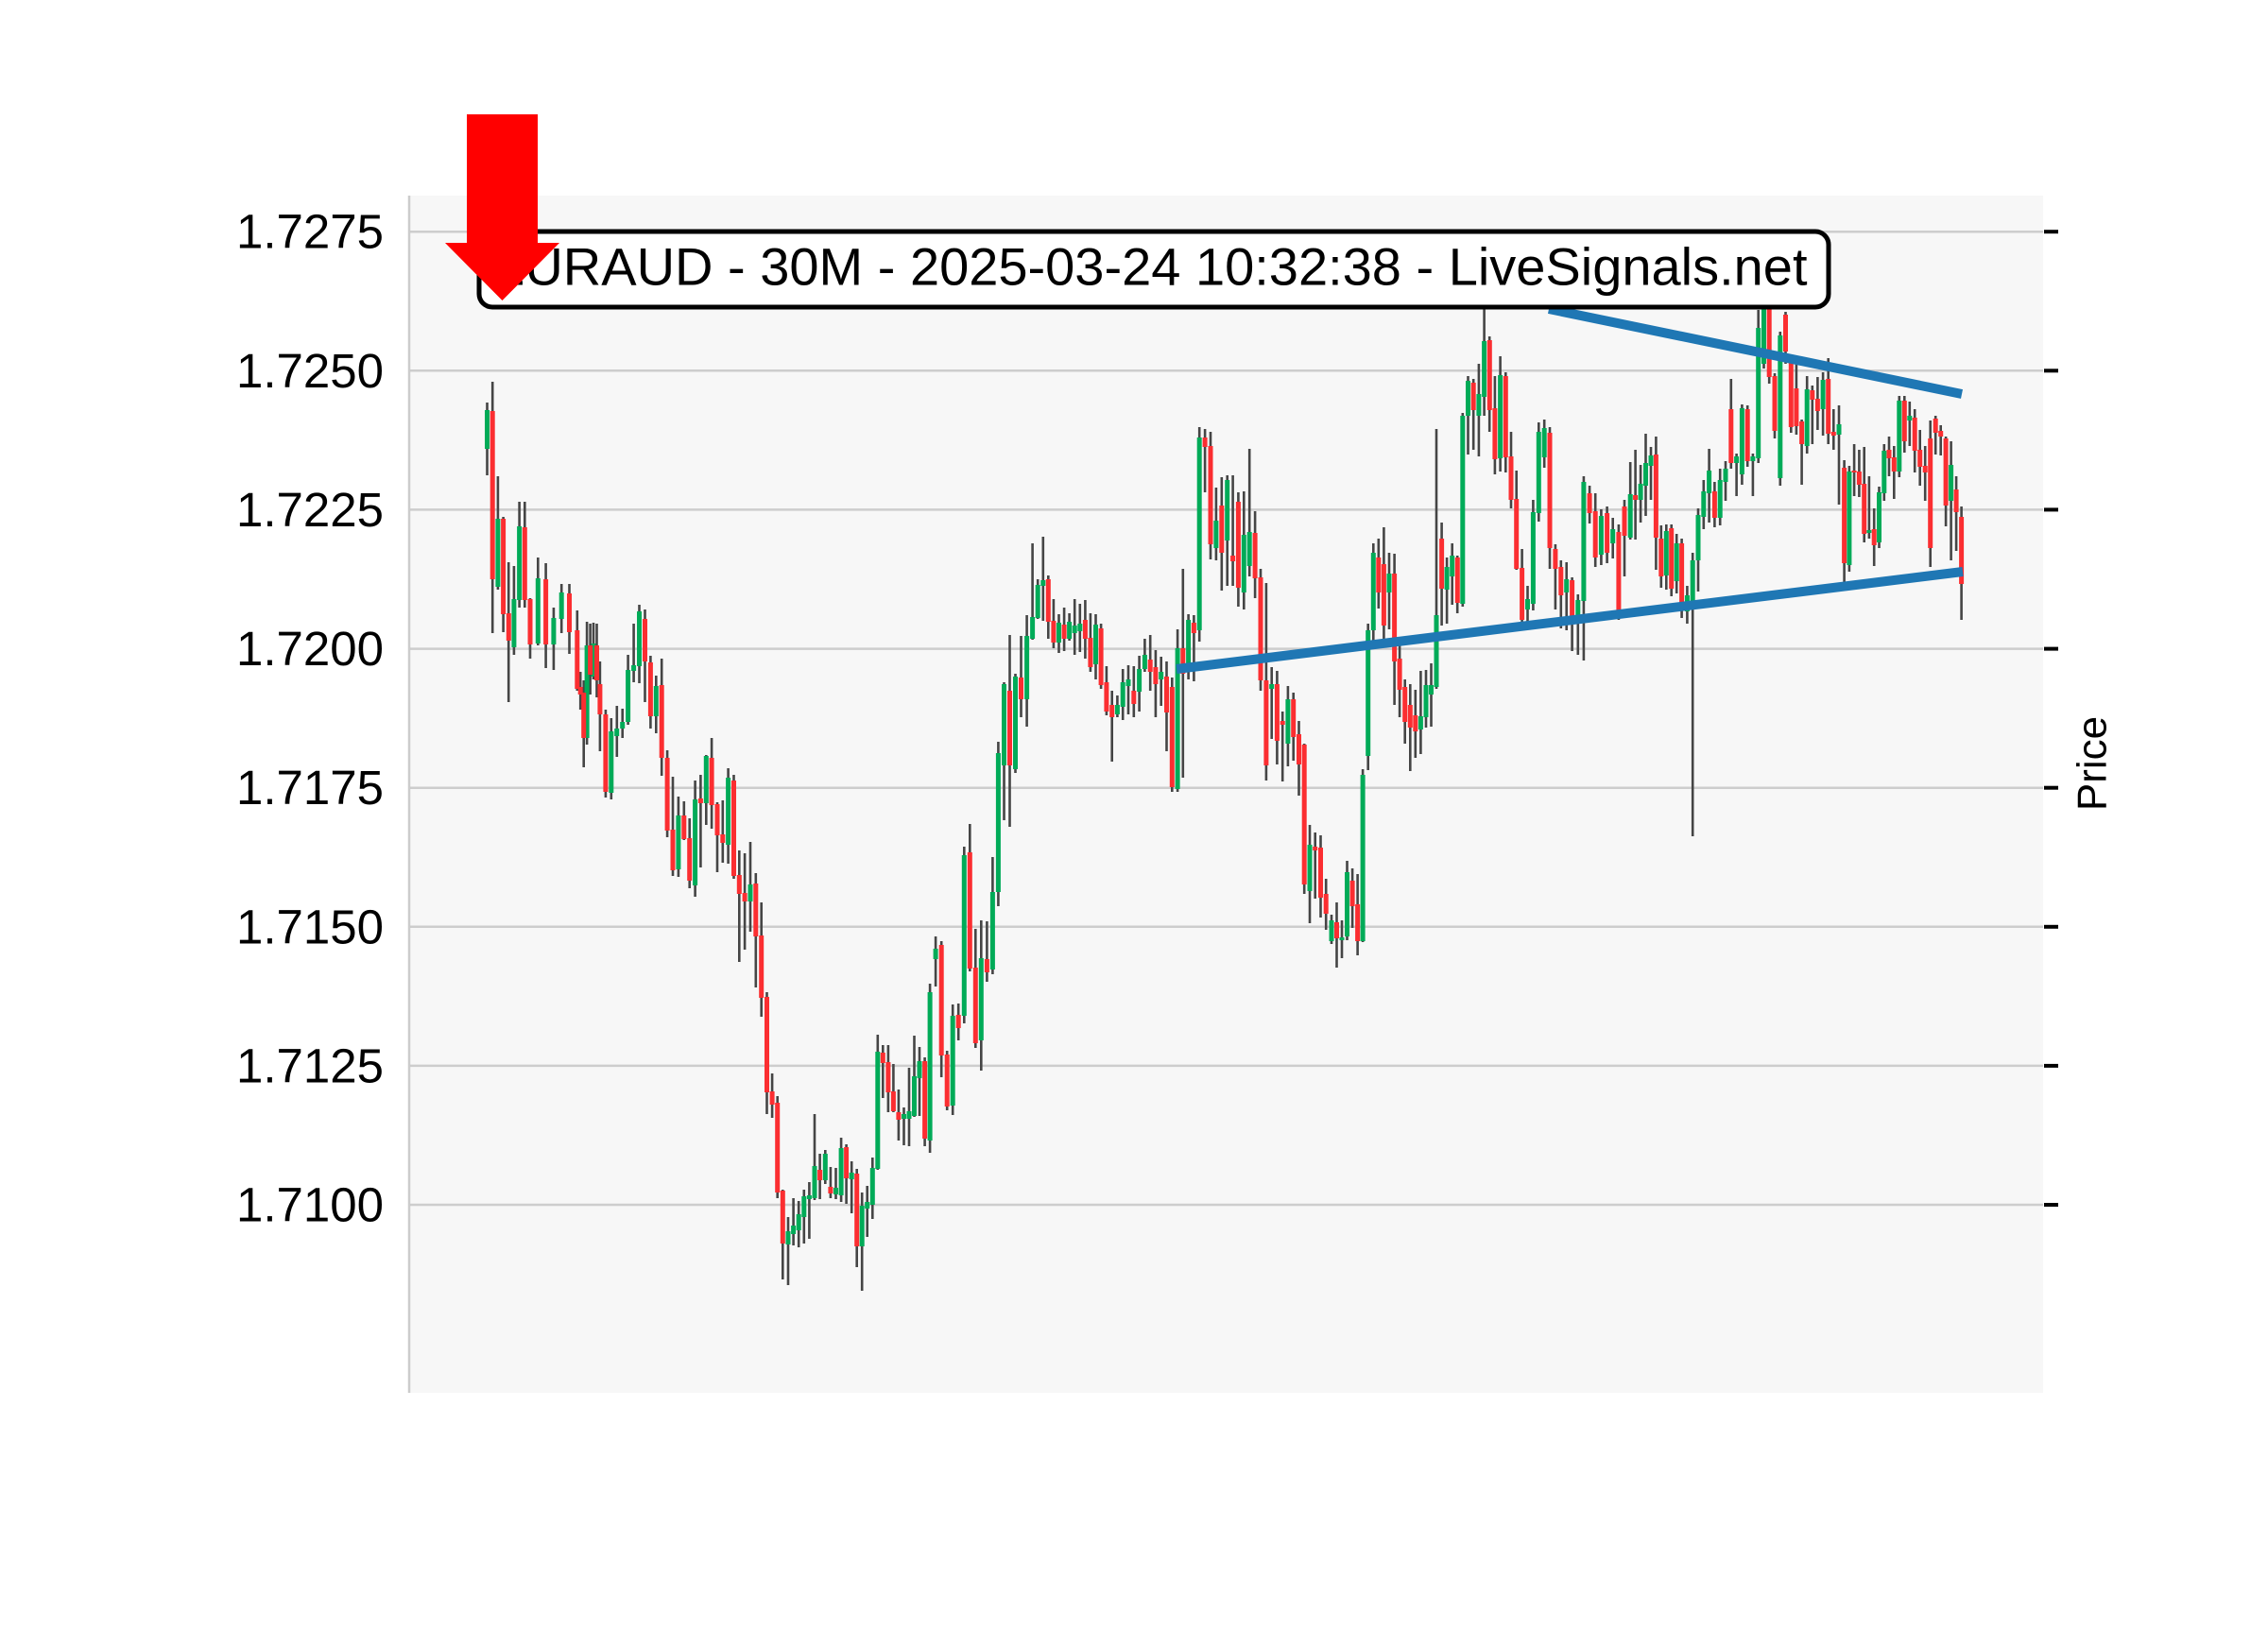 This screenshot has width=2268, height=1630. What do you see at coordinates (310, 788) in the screenshot?
I see `svg-text: 1.7175` at bounding box center [310, 788].